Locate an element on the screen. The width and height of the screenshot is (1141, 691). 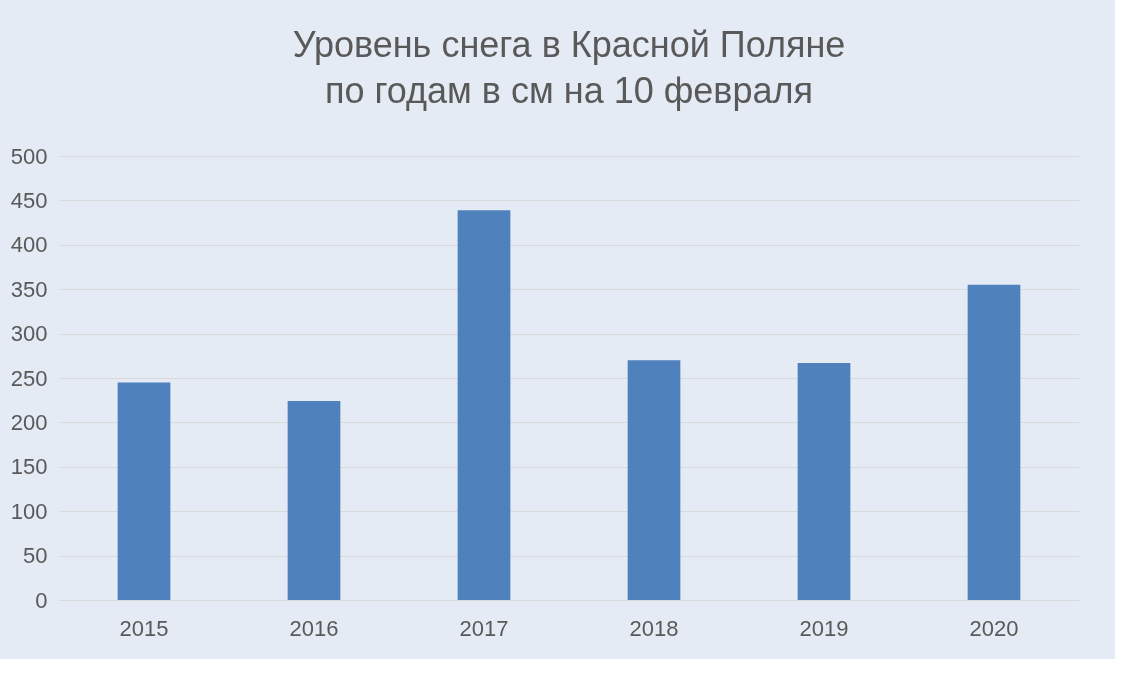
text: Уровень снега в Красной Поляне is located at coordinates (569, 44).